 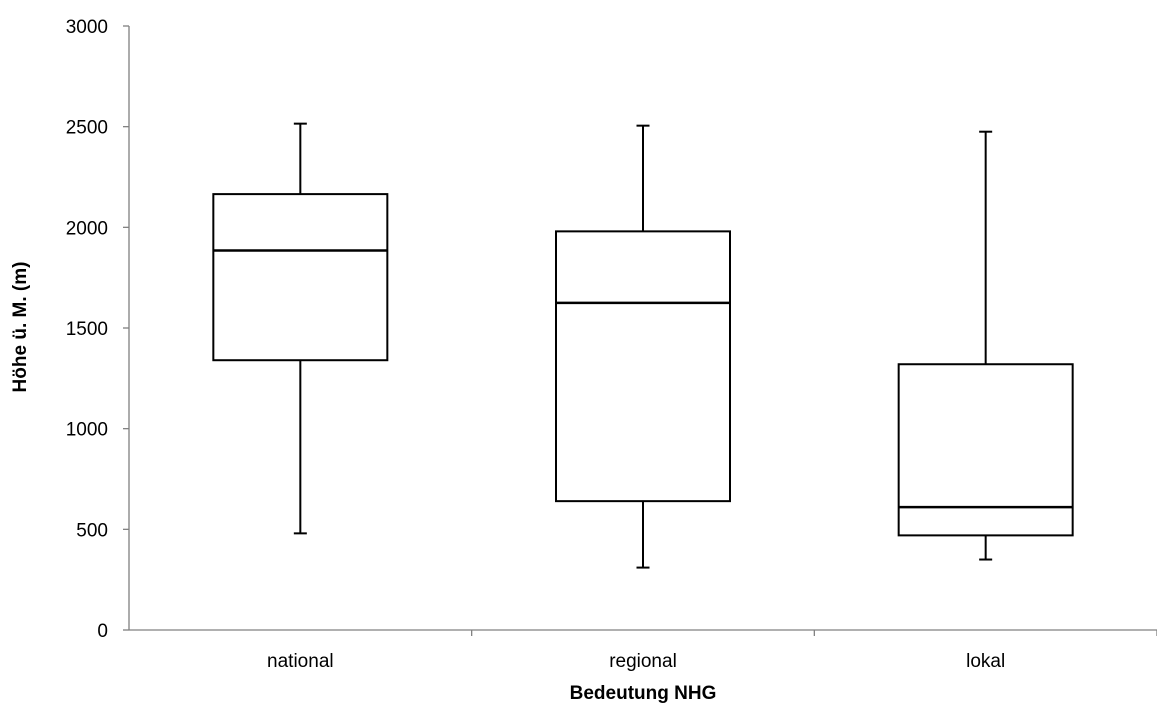 I want to click on x-axis-title: Bedeutung NHG, so click(x=643, y=693).